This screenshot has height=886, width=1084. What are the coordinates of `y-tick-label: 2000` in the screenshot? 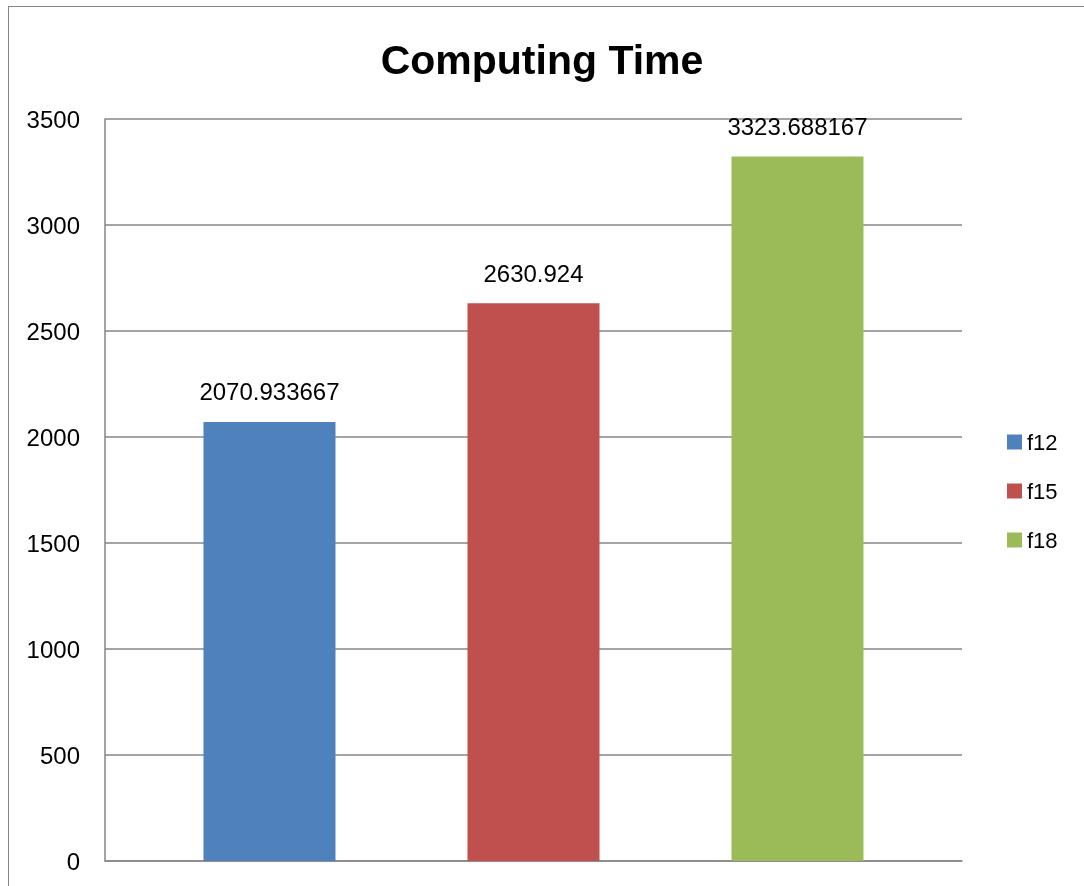 It's located at (53, 437).